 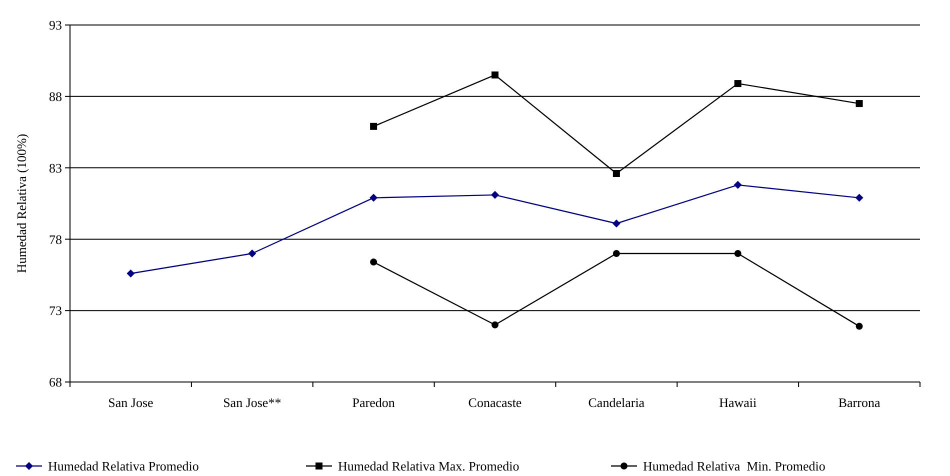 I want to click on x-tick-label: San Jose, so click(x=131, y=402).